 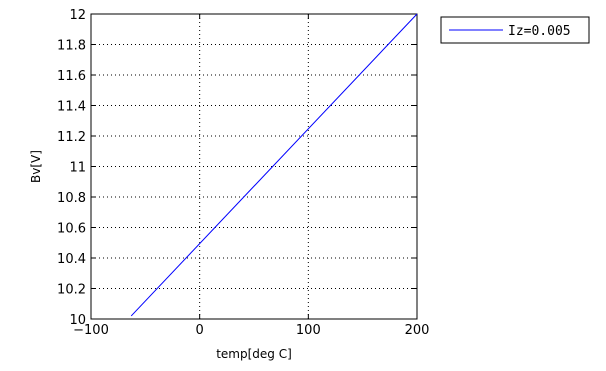 What do you see at coordinates (417, 330) in the screenshot?
I see `x-tick-label: 200` at bounding box center [417, 330].